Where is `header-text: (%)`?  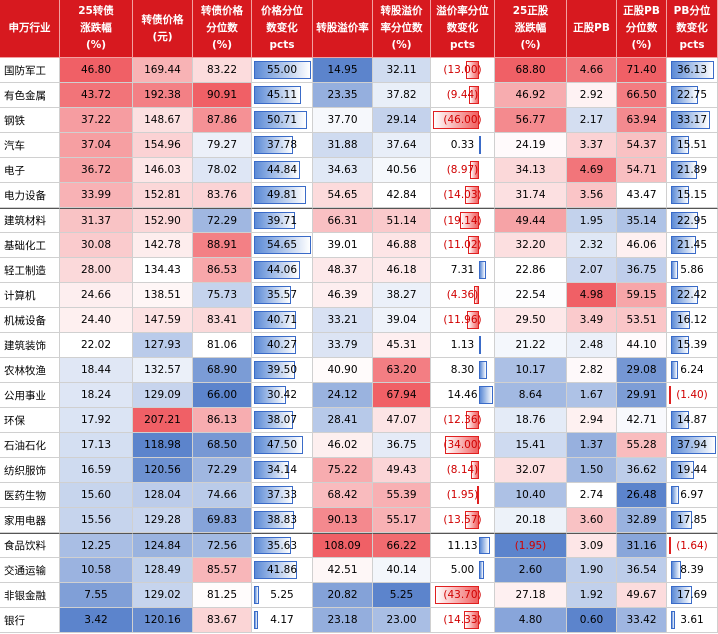
header-text: (%) is located at coordinates (222, 45).